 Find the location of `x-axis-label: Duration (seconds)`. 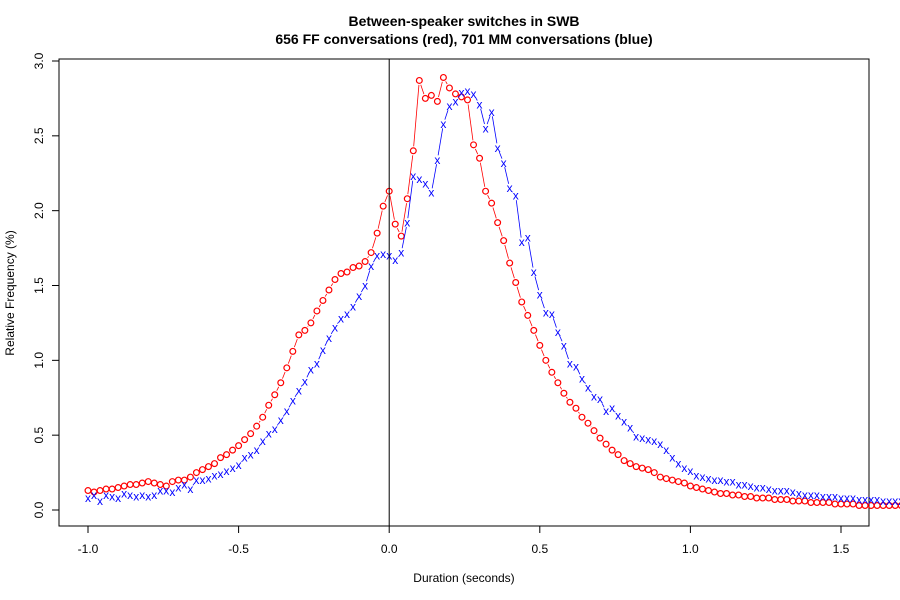

x-axis-label: Duration (seconds) is located at coordinates (463, 578).